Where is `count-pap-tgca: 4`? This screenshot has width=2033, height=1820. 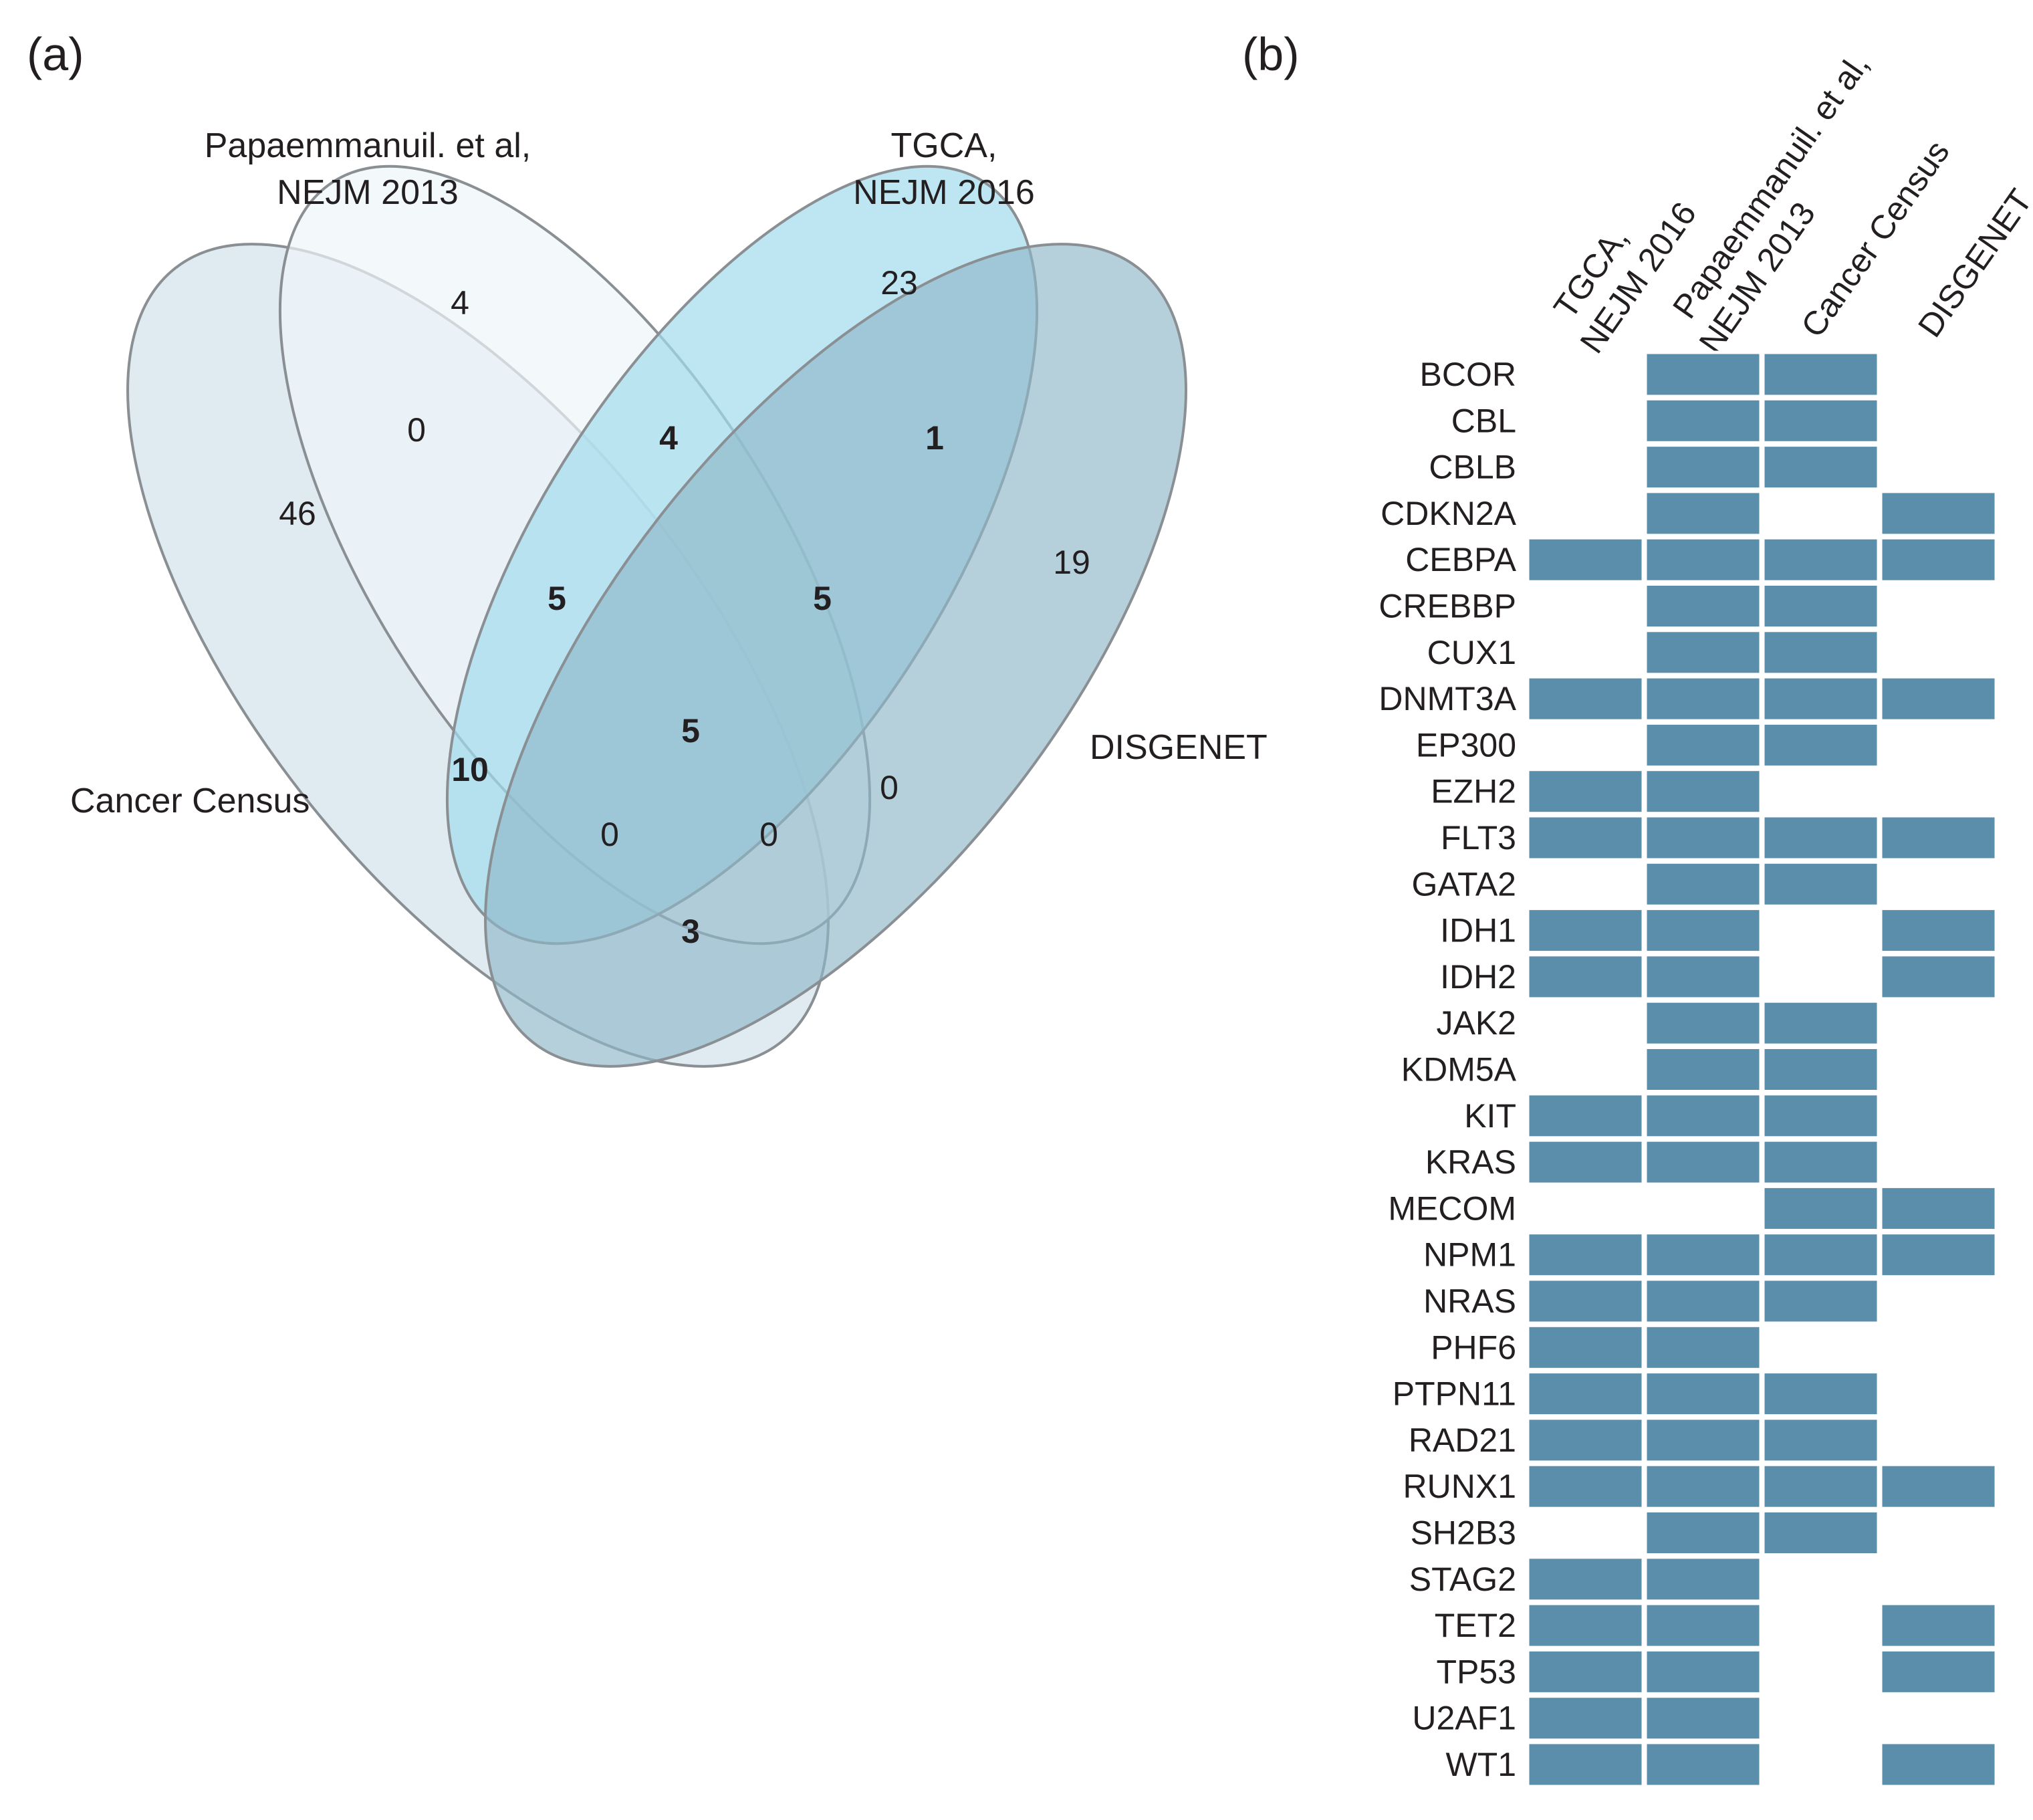
count-pap-tgca: 4 is located at coordinates (668, 438).